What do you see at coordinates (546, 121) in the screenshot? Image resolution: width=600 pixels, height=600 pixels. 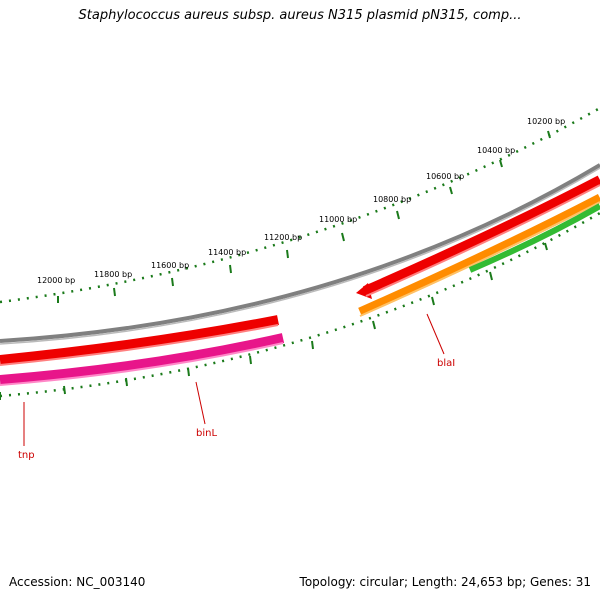 I see `ruler-label-10200: 10200 bp` at bounding box center [546, 121].